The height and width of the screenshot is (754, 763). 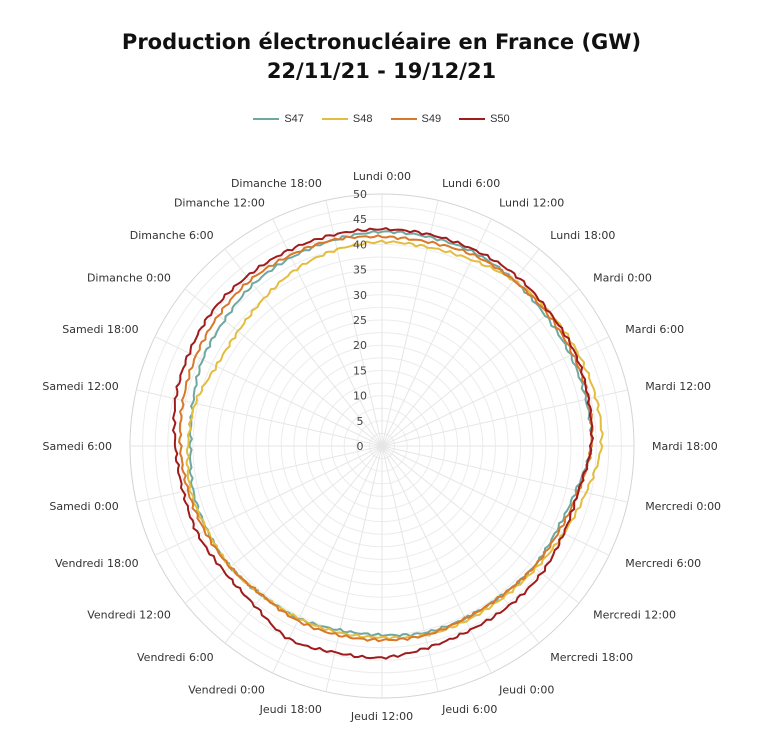 I want to click on category-label: Dimanche 18:00, so click(x=276, y=183).